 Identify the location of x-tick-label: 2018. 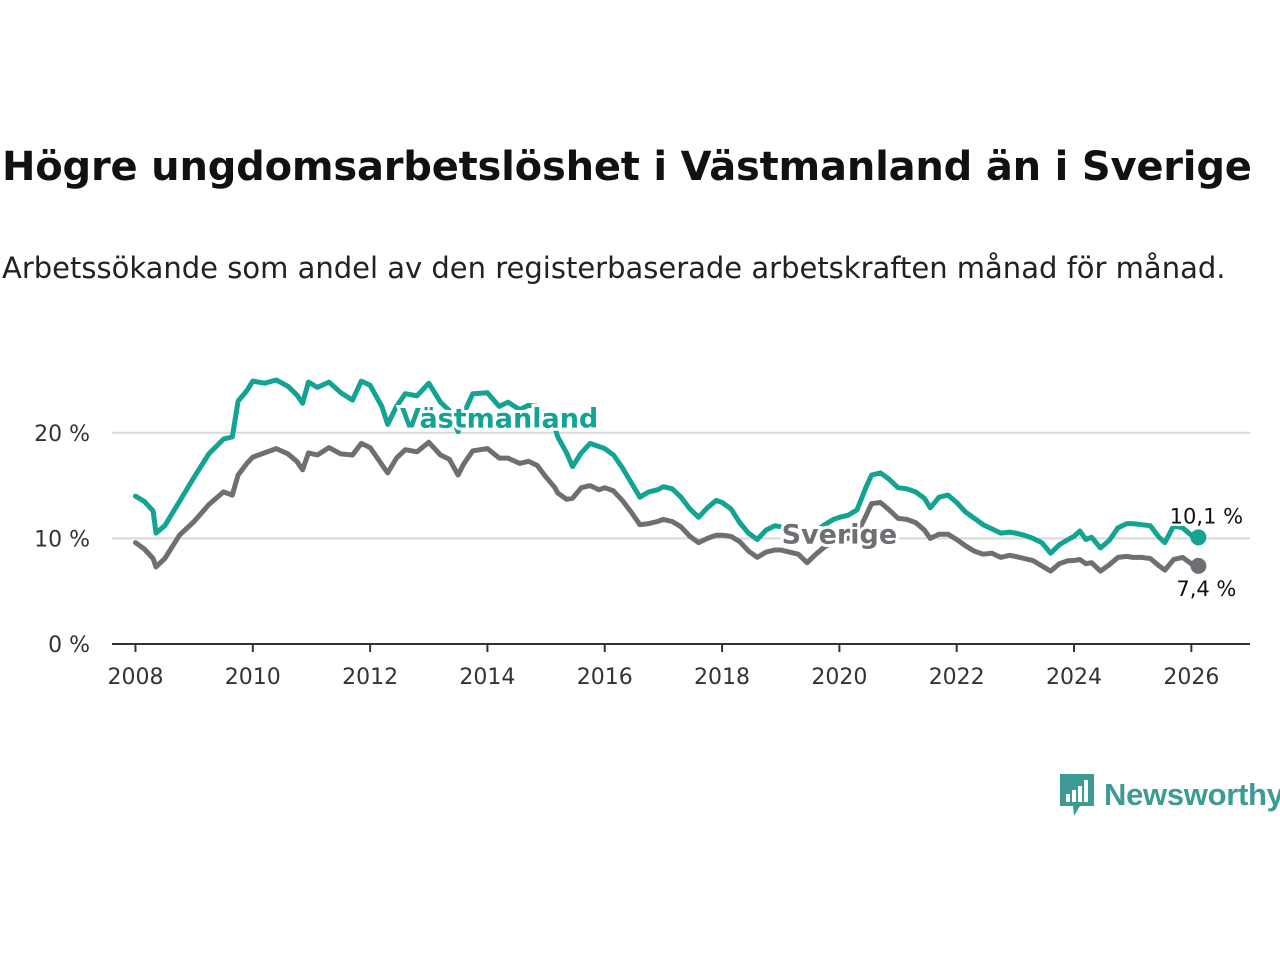
(722, 677).